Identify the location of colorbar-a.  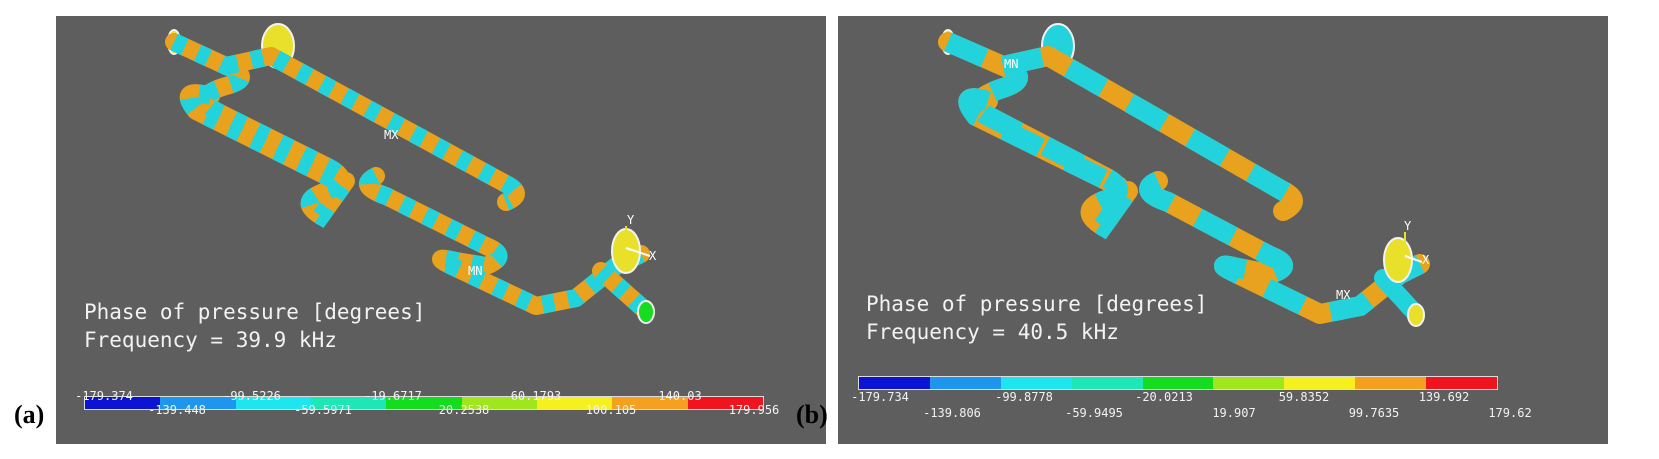
(424, 403).